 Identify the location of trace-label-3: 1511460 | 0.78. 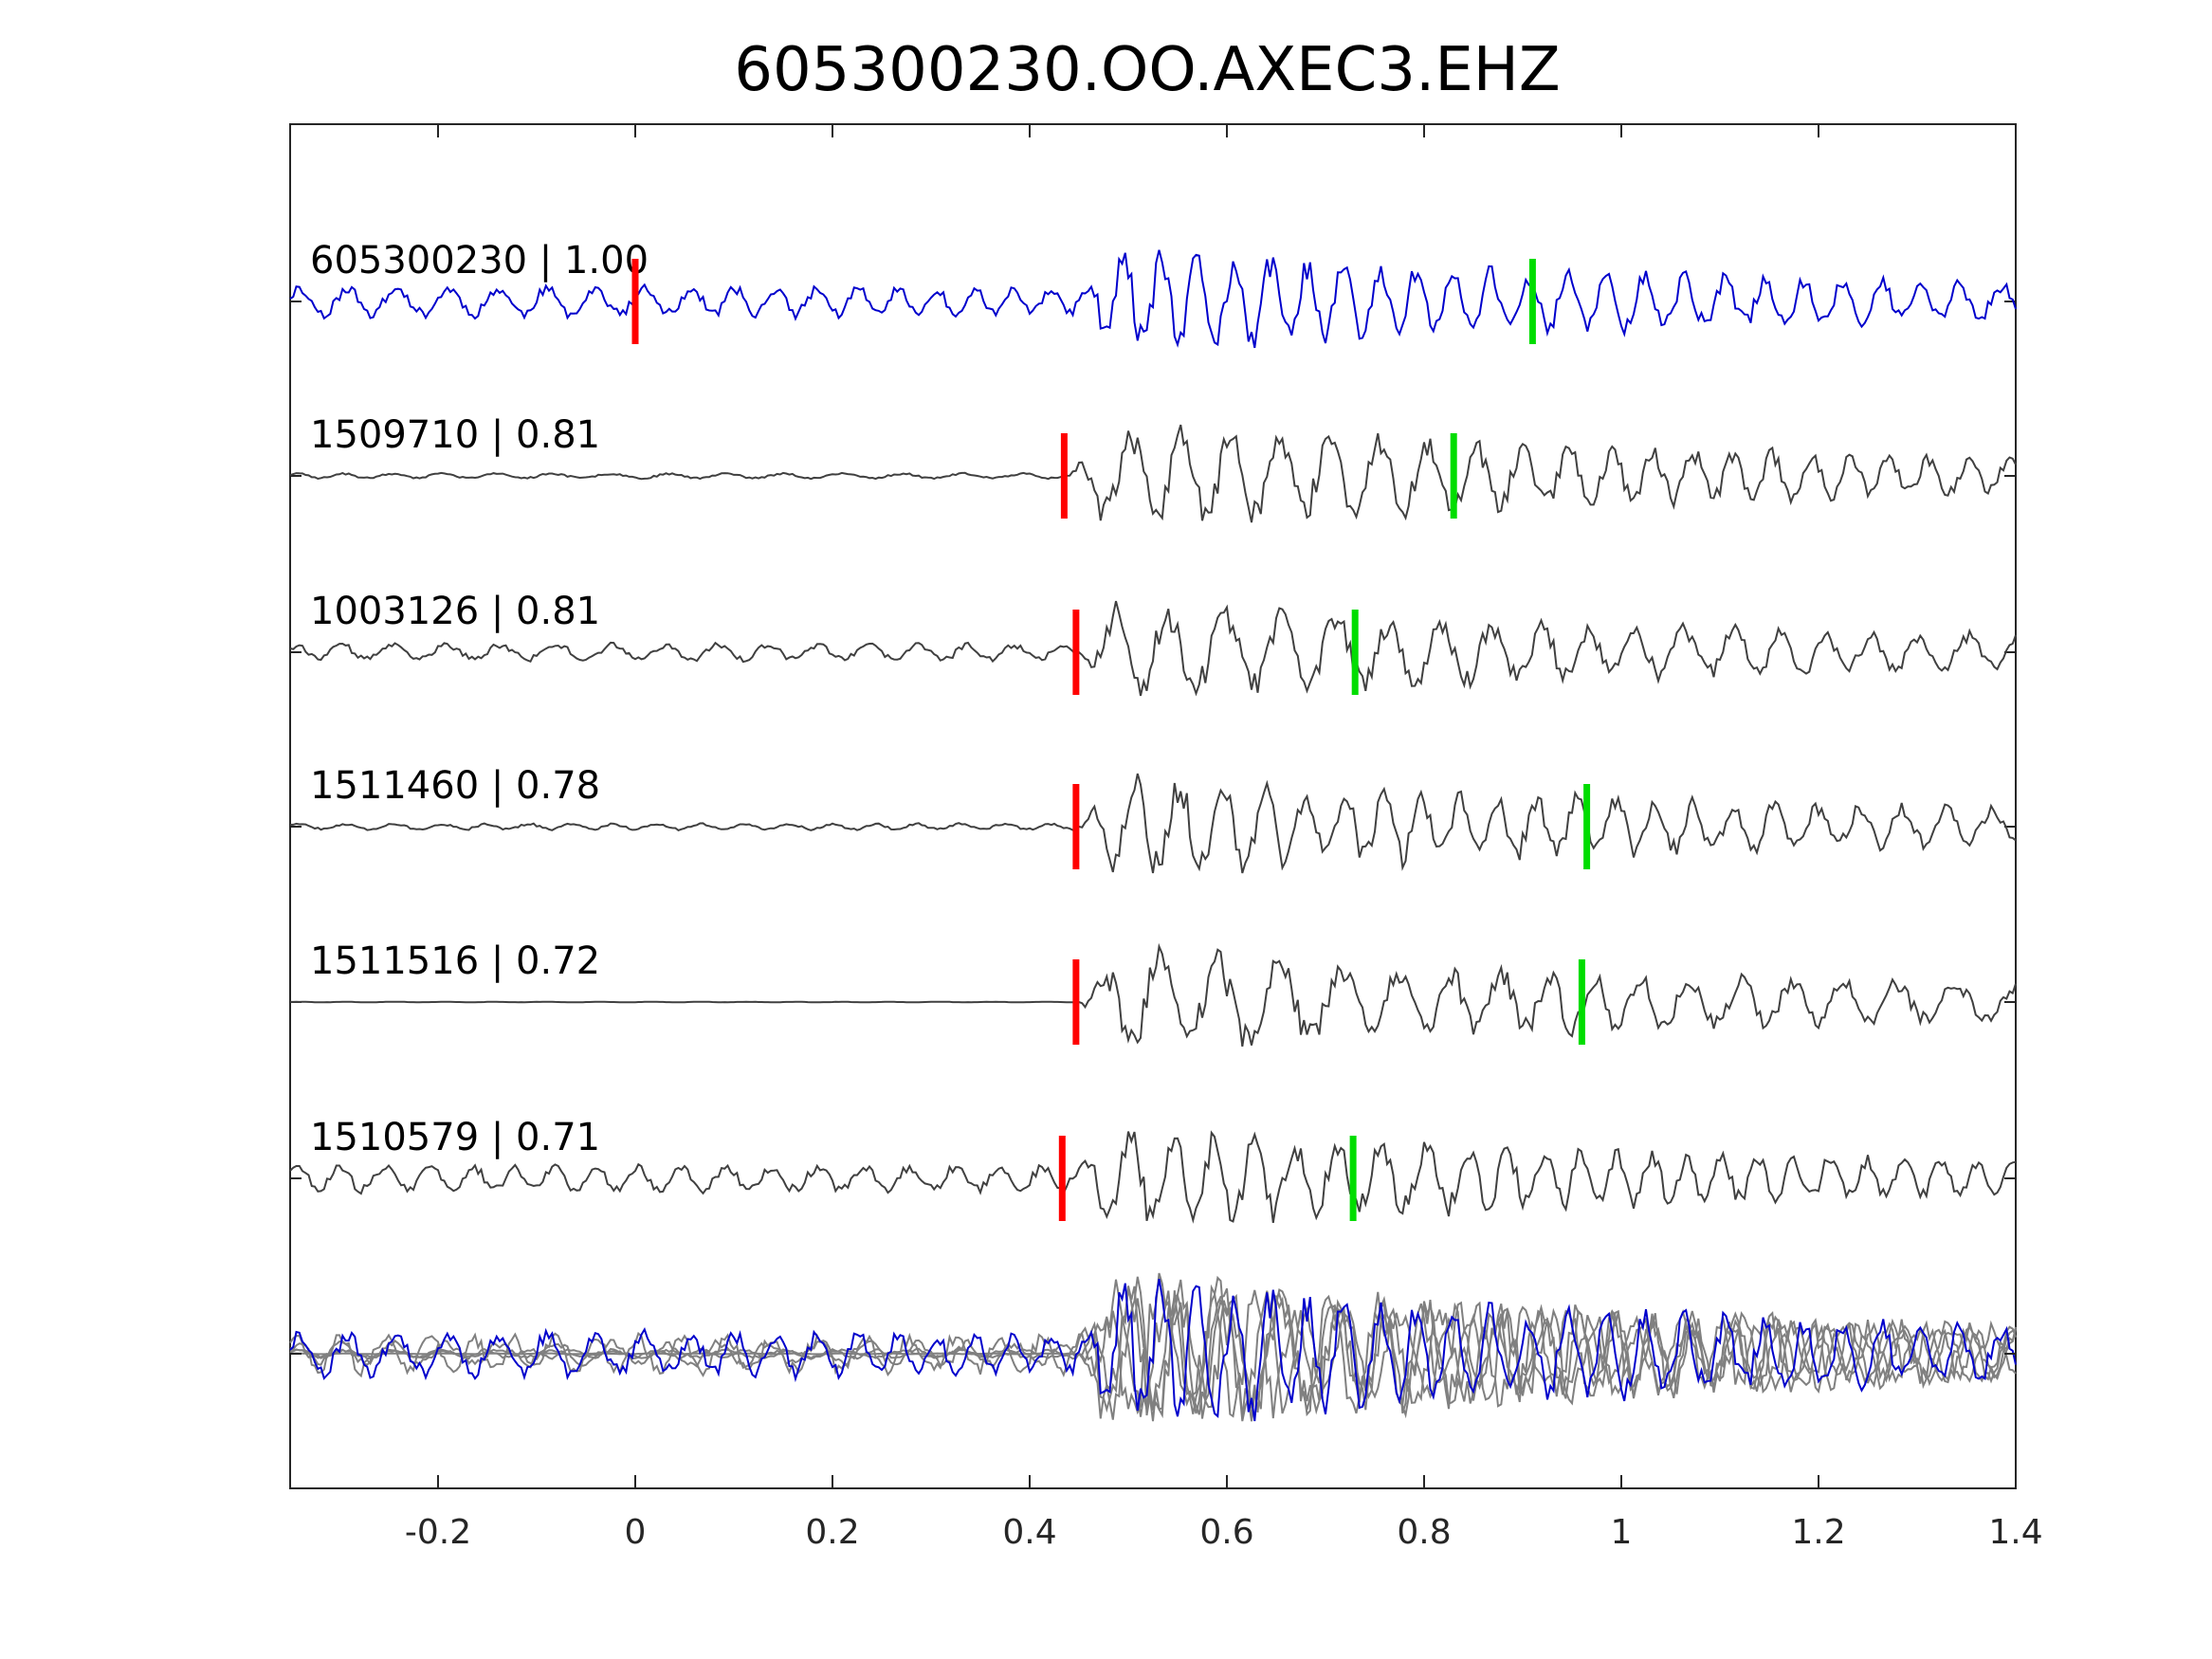
(455, 786).